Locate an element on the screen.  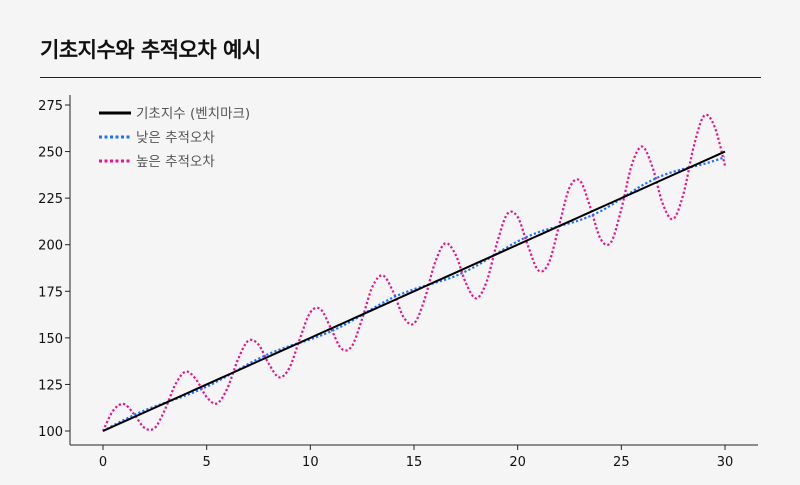
legend-label: 기초지수 (벤치마크) is located at coordinates (193, 114).